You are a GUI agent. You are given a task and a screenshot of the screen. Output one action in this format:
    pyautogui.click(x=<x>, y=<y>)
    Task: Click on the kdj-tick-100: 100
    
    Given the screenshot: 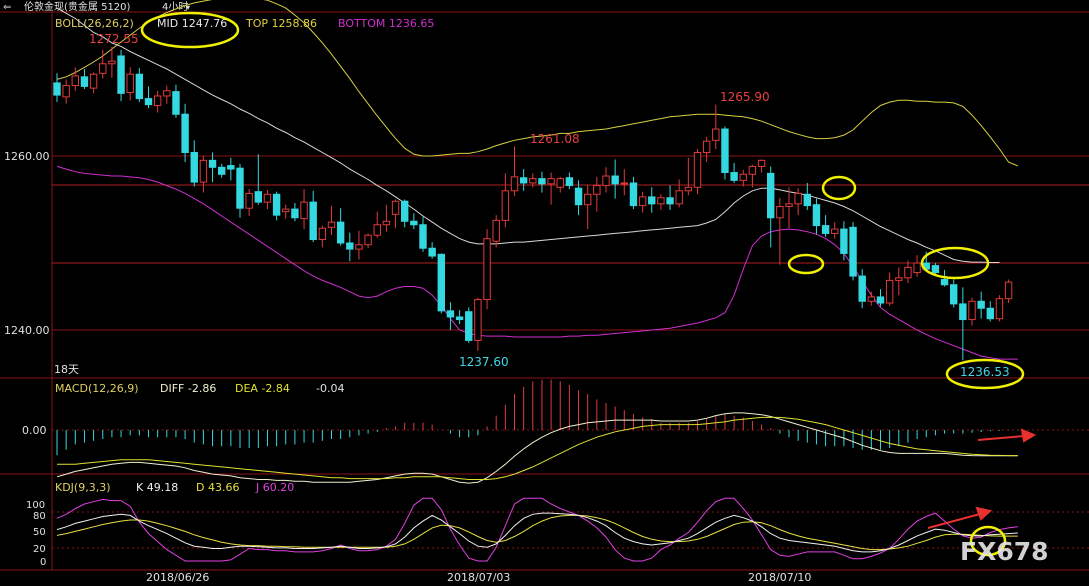 What is the action you would take?
    pyautogui.click(x=35, y=505)
    